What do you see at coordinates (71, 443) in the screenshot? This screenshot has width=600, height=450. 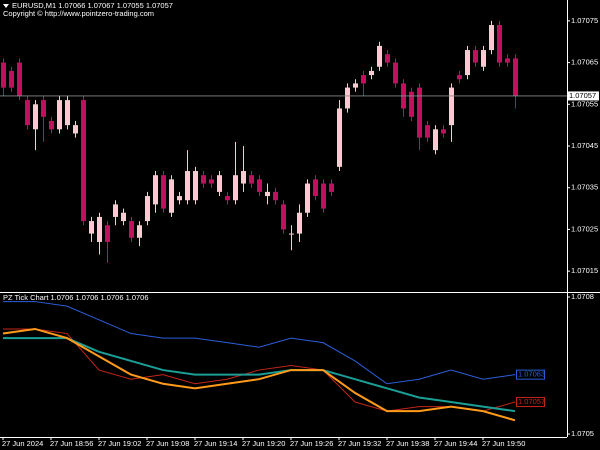 I see `x-tick-label: 27 Jun 18:56` at bounding box center [71, 443].